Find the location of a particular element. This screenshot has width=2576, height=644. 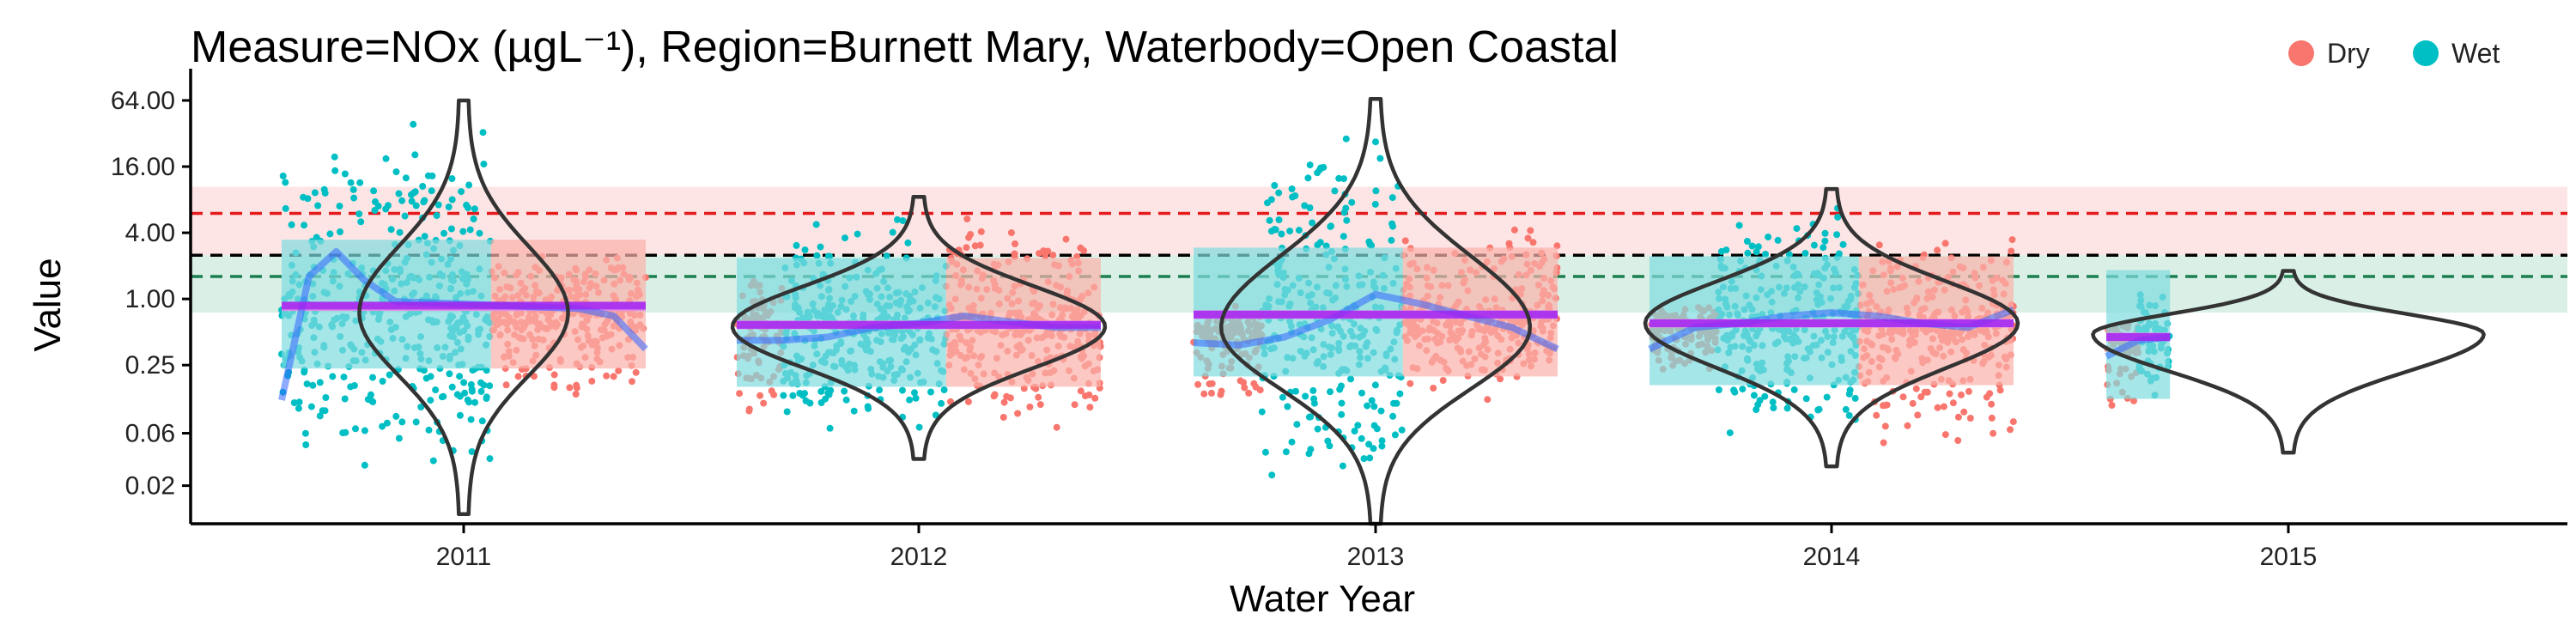

violin-outline is located at coordinates (919, 327).